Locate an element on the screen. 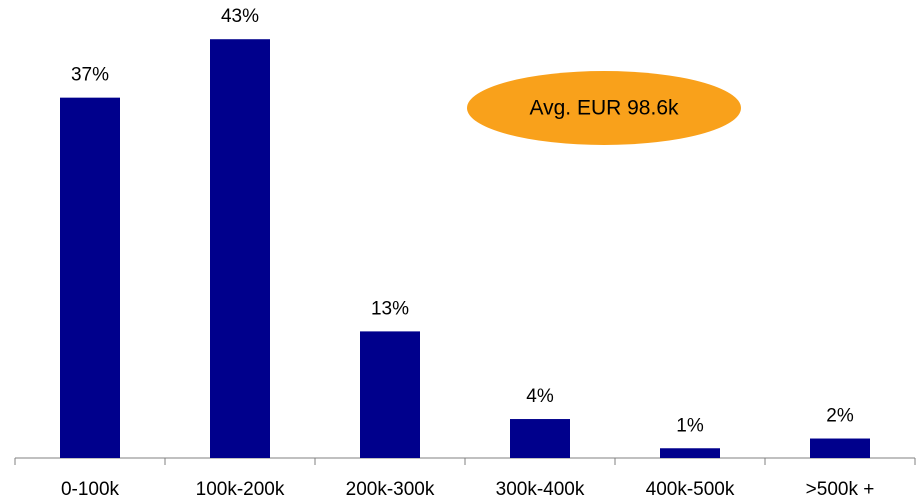 The image size is (919, 503). x-tick-label: >500k + is located at coordinates (840, 489).